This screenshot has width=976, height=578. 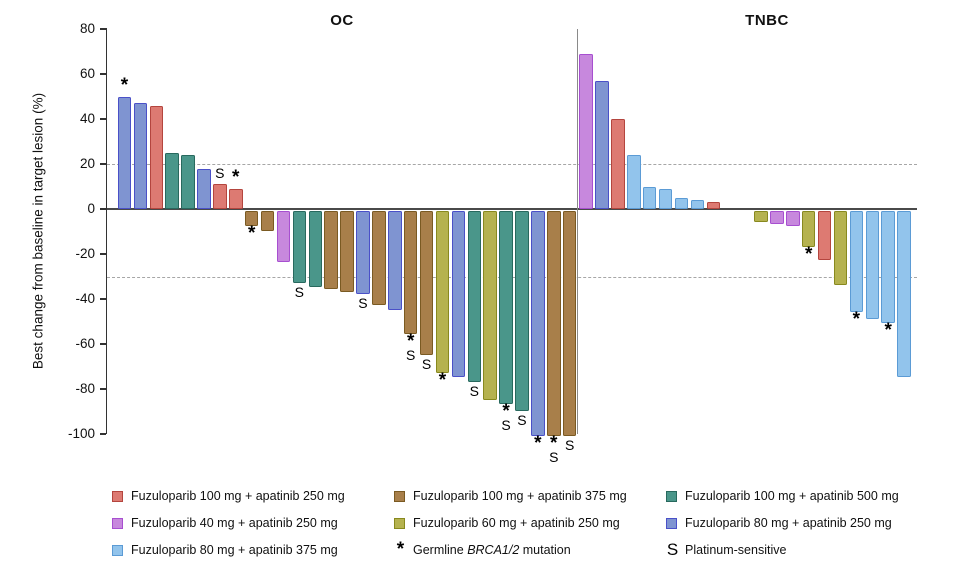 I want to click on group-separator-line, so click(x=578, y=231).